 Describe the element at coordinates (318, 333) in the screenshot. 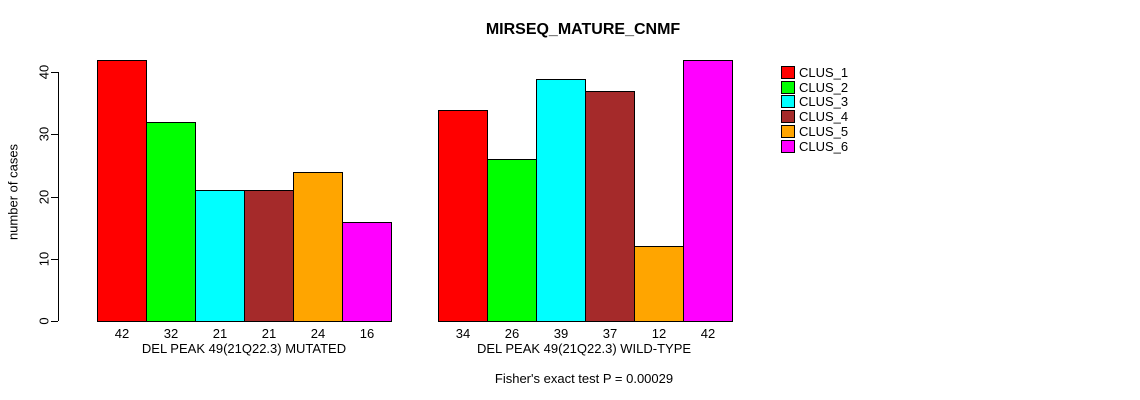

I see `bar-value-label-group0-clus_5: 24` at that location.